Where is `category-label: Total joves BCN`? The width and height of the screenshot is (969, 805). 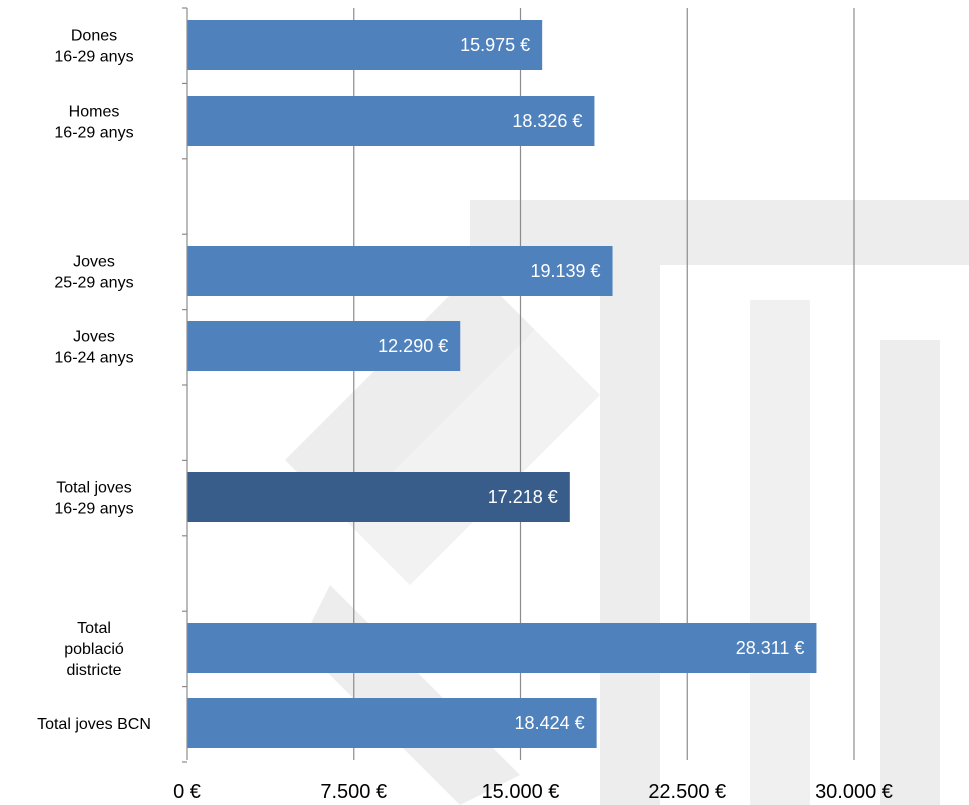 category-label: Total joves BCN is located at coordinates (94, 724).